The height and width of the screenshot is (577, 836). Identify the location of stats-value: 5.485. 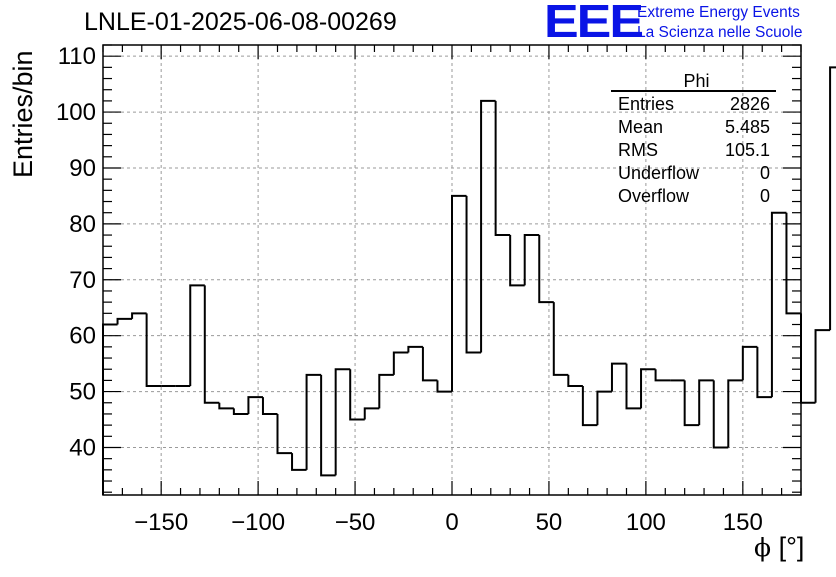
(747, 127).